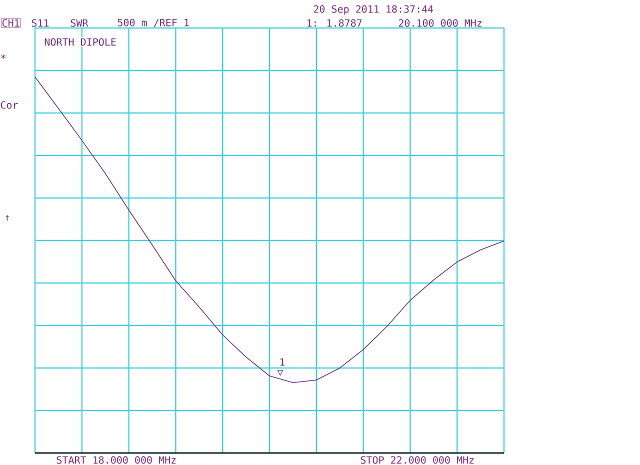 The height and width of the screenshot is (465, 640). What do you see at coordinates (116, 460) in the screenshot?
I see `text: START 18.000 000 MHz` at bounding box center [116, 460].